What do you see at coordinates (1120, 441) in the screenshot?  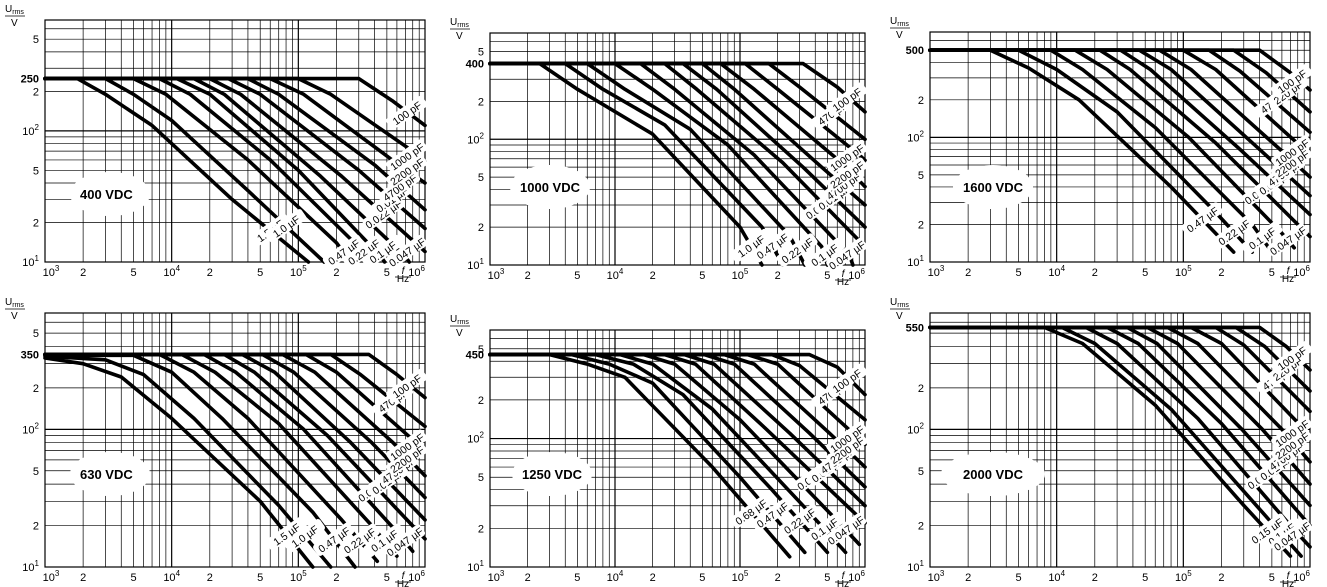 I see `series-lines` at bounding box center [1120, 441].